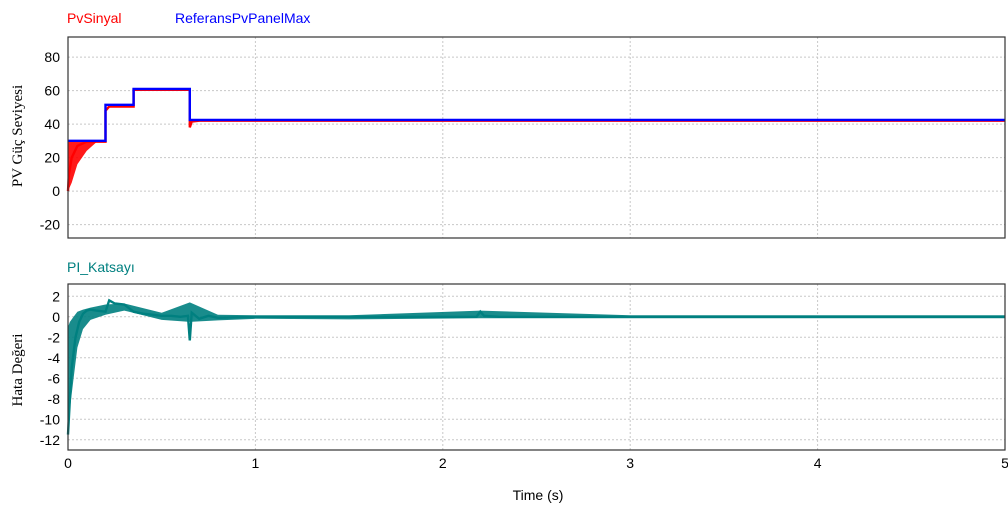 The width and height of the screenshot is (1008, 506). What do you see at coordinates (94, 18) in the screenshot?
I see `legend-pvsinyal: PvSinyal` at bounding box center [94, 18].